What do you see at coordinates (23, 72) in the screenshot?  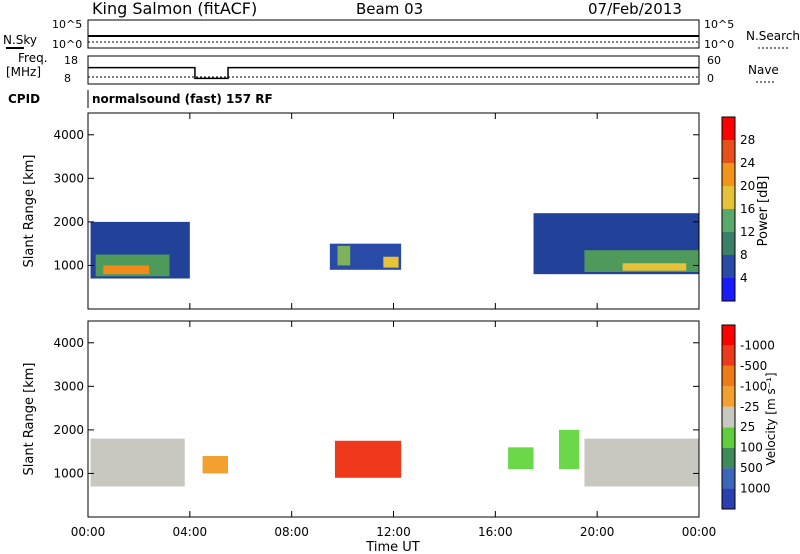 I see `freq-label-line2: [MHz]` at bounding box center [23, 72].